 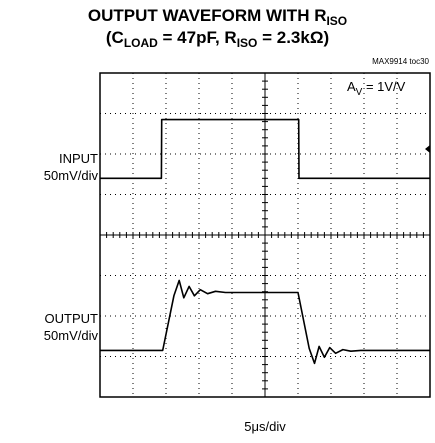 What do you see at coordinates (376, 88) in the screenshot?
I see `gain-annotation: AV = 1V/V` at bounding box center [376, 88].